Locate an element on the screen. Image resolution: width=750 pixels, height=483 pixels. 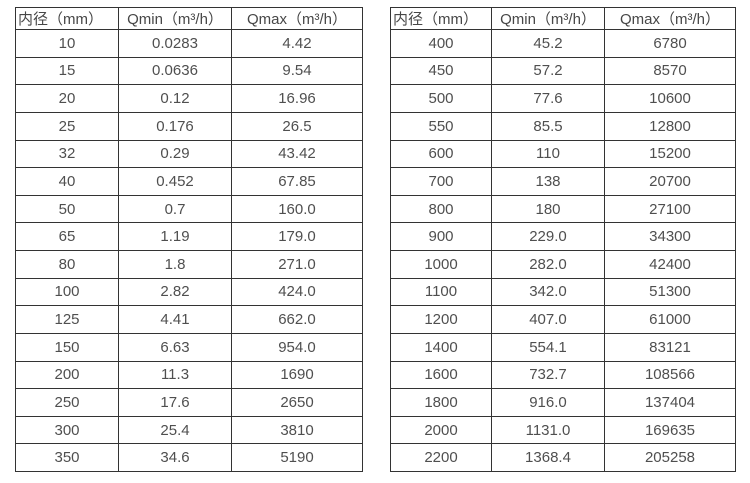
table-cell: 500 is located at coordinates (441, 98).